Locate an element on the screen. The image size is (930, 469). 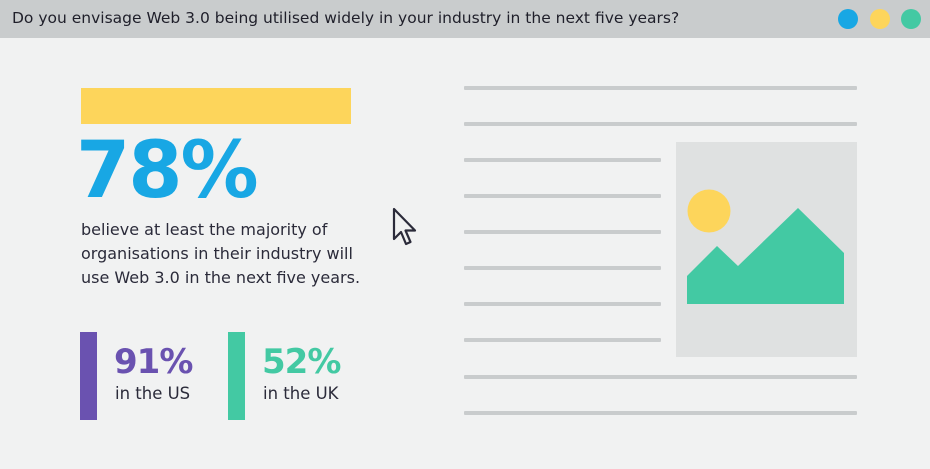
landscape-image-icon is located at coordinates (766, 249).